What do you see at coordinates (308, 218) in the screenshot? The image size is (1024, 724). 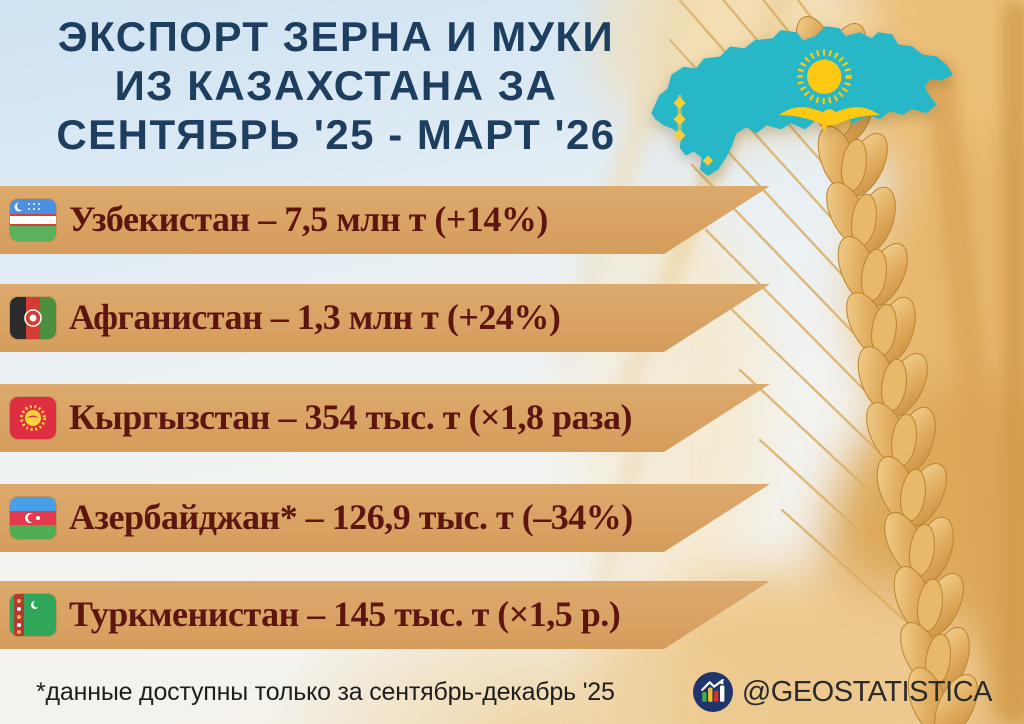 I see `row-text: Узбекистан – 7,5 млн т (+14%)` at bounding box center [308, 218].